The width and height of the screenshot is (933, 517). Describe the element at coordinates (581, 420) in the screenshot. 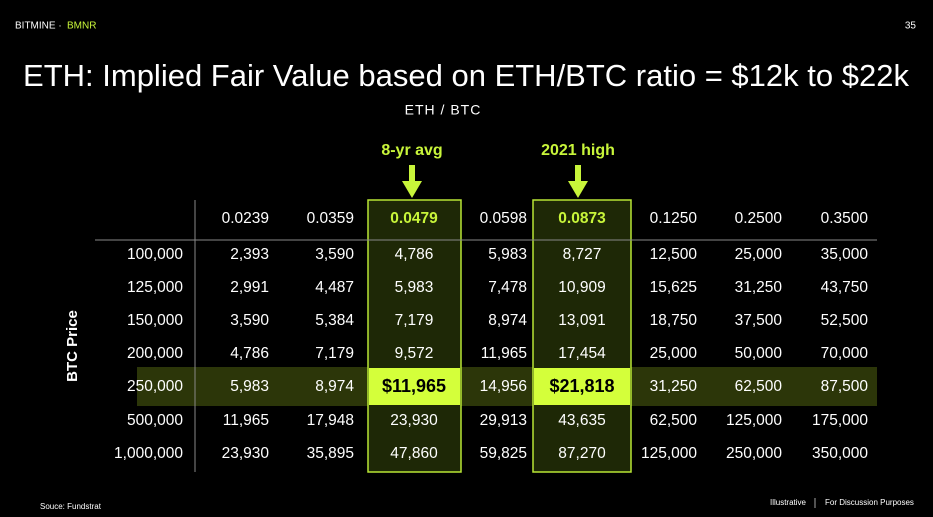

I see `cell: 43,635` at that location.